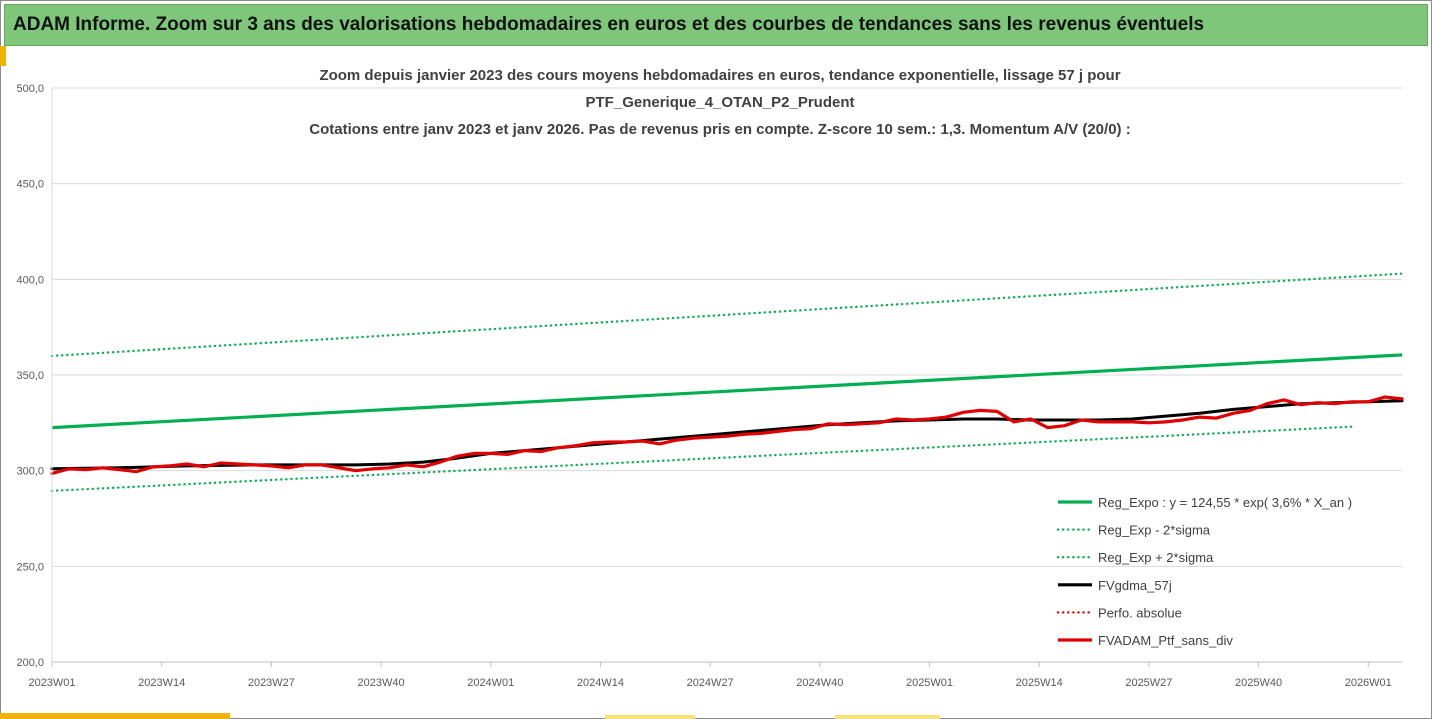 The width and height of the screenshot is (1432, 719). What do you see at coordinates (710, 683) in the screenshot?
I see `x-tick-label: 2024W27` at bounding box center [710, 683].